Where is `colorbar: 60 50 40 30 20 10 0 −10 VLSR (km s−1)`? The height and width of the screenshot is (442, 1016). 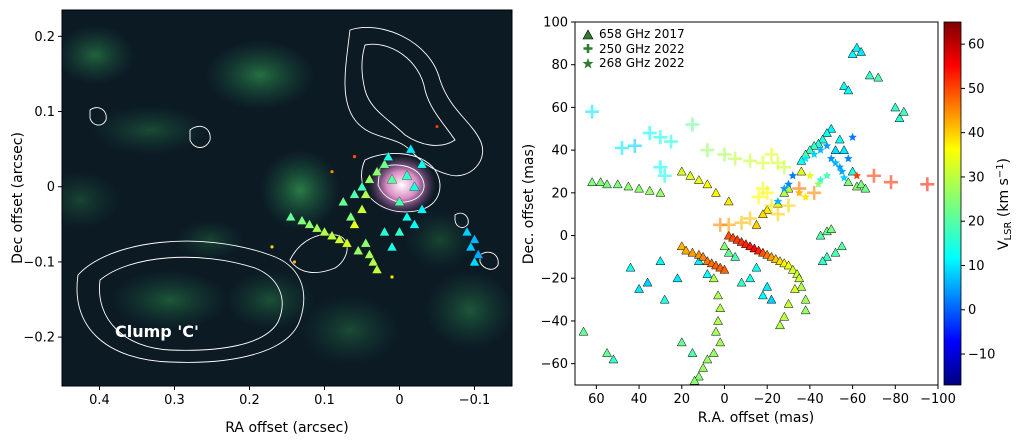 colorbar: 60 50 40 30 20 10 0 −10 VLSR (km s−1) is located at coordinates (978, 203).